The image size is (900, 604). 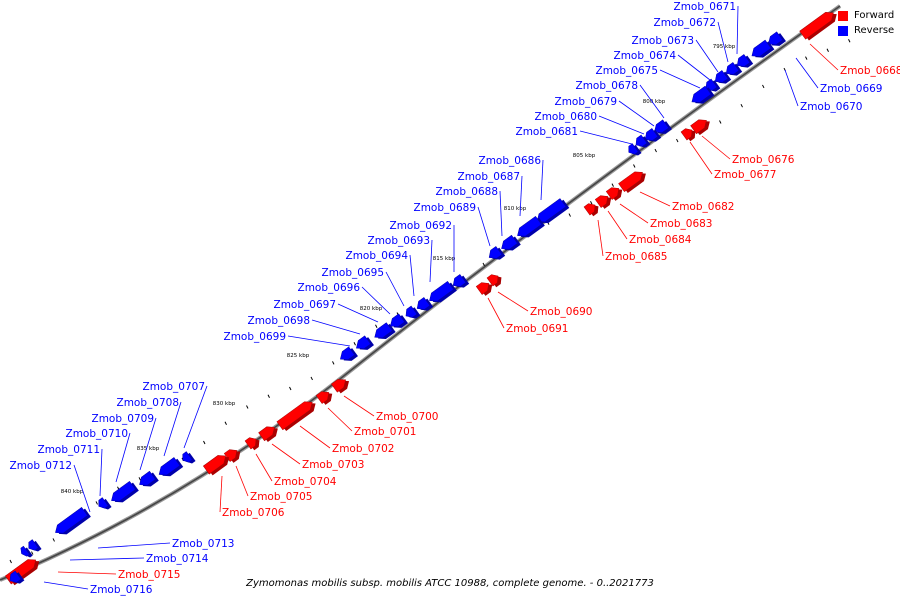 What do you see at coordinates (636, 257) in the screenshot?
I see `gene-label: Zmob_0685` at bounding box center [636, 257].